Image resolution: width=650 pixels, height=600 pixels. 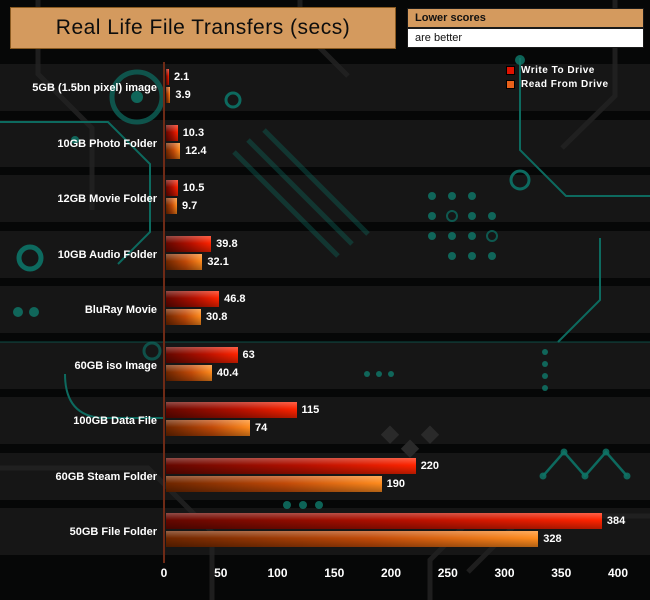 What do you see at coordinates (395, 483) in the screenshot?
I see `value-label: 190` at bounding box center [395, 483].